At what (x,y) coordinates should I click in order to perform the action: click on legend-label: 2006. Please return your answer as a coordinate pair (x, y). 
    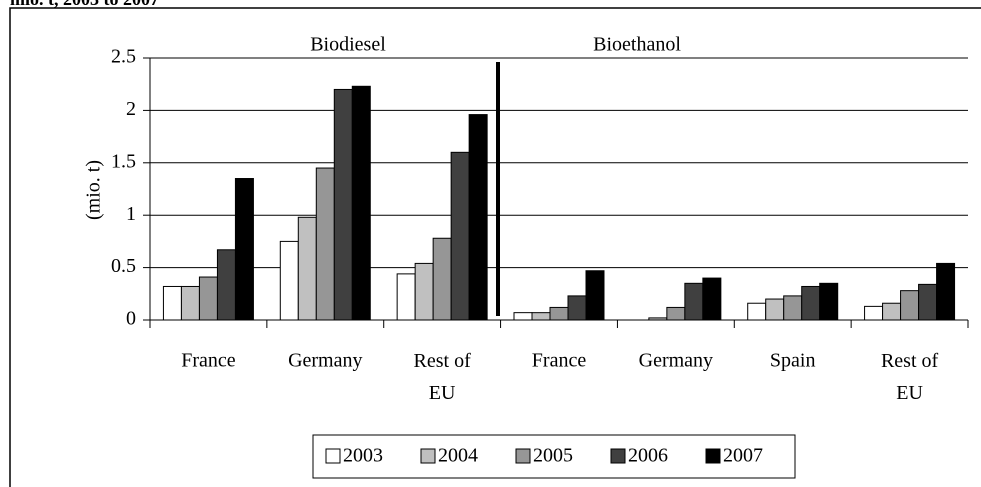
    Looking at the image, I should click on (648, 456).